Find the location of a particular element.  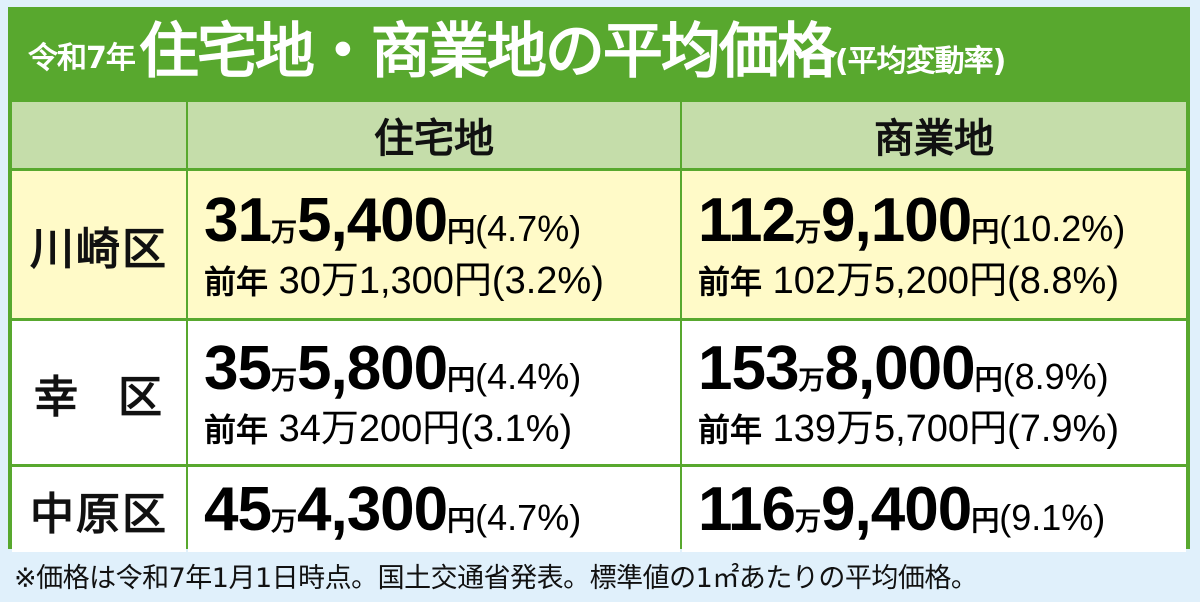

current-price: 116万9,400円(9.1%) is located at coordinates (902, 509).